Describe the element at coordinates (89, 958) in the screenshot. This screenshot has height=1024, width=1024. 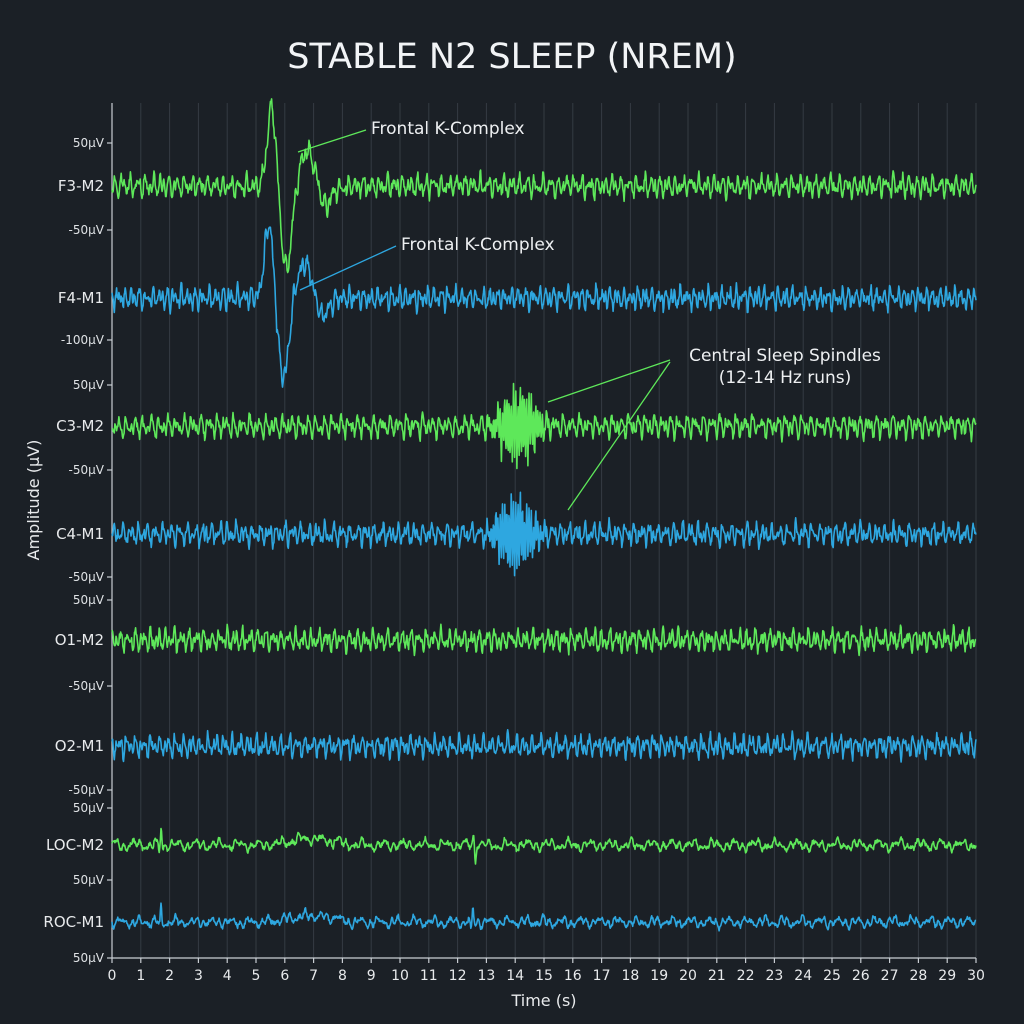
I see `scale-bottom-roc-m1: 50μV` at that location.